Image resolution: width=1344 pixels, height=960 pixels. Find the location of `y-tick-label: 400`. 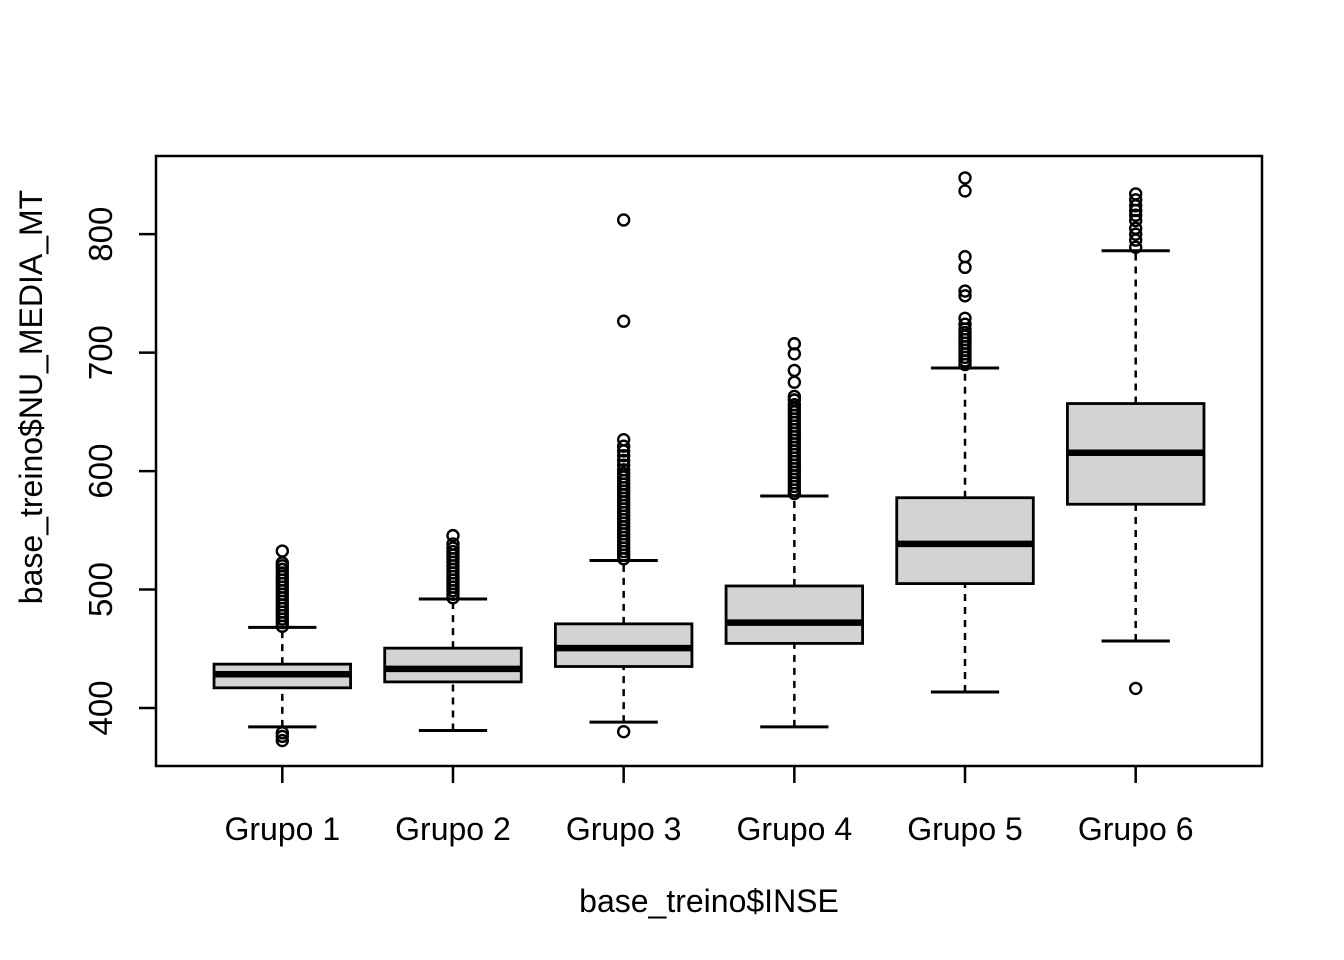

y-tick-label: 400 is located at coordinates (100, 707).